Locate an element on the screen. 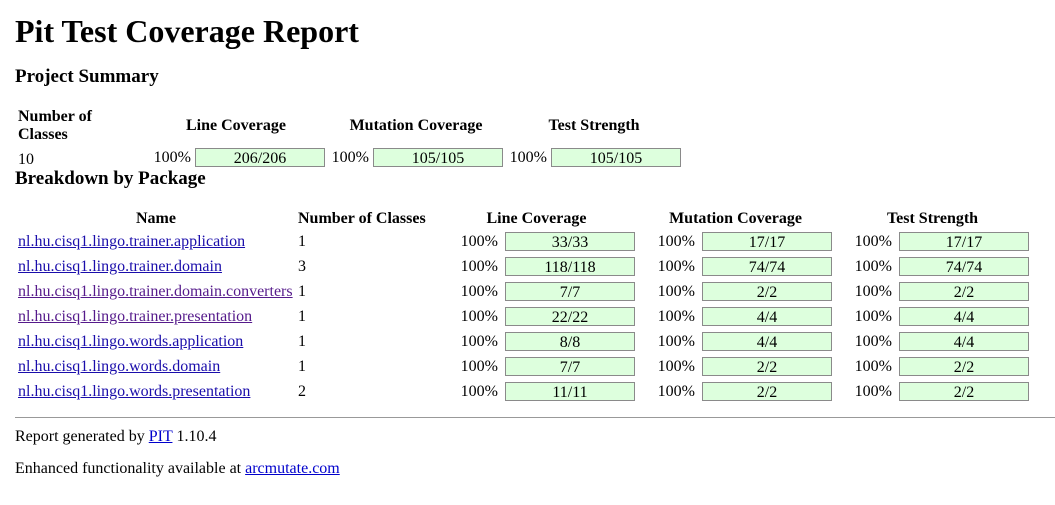 The height and width of the screenshot is (505, 1055). summary-strength-pct: 100% is located at coordinates (528, 157).